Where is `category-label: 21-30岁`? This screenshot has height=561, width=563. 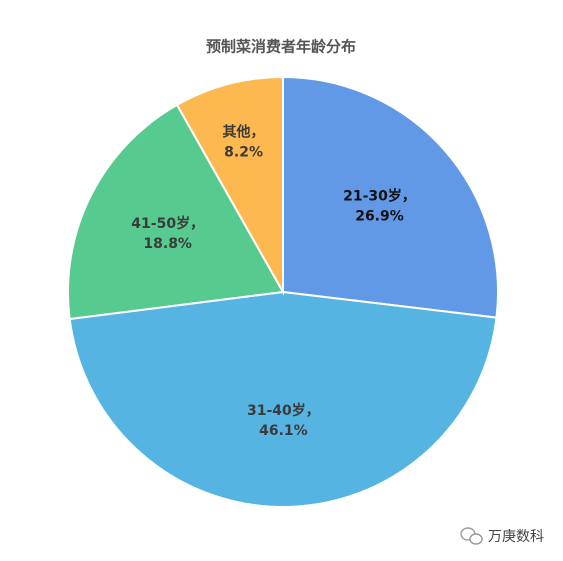 category-label: 21-30岁 is located at coordinates (372, 195).